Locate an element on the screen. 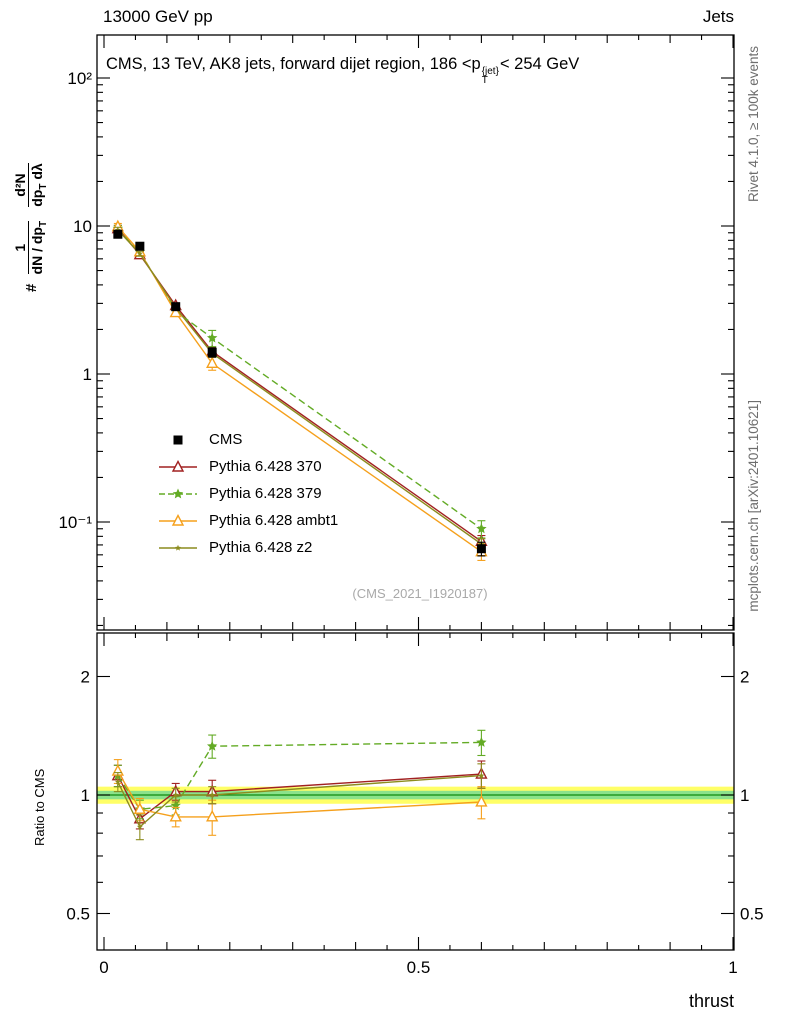 This screenshot has height=1024, width=786. ylabel-frac1-den-text: dN / dp is located at coordinates (37, 251).